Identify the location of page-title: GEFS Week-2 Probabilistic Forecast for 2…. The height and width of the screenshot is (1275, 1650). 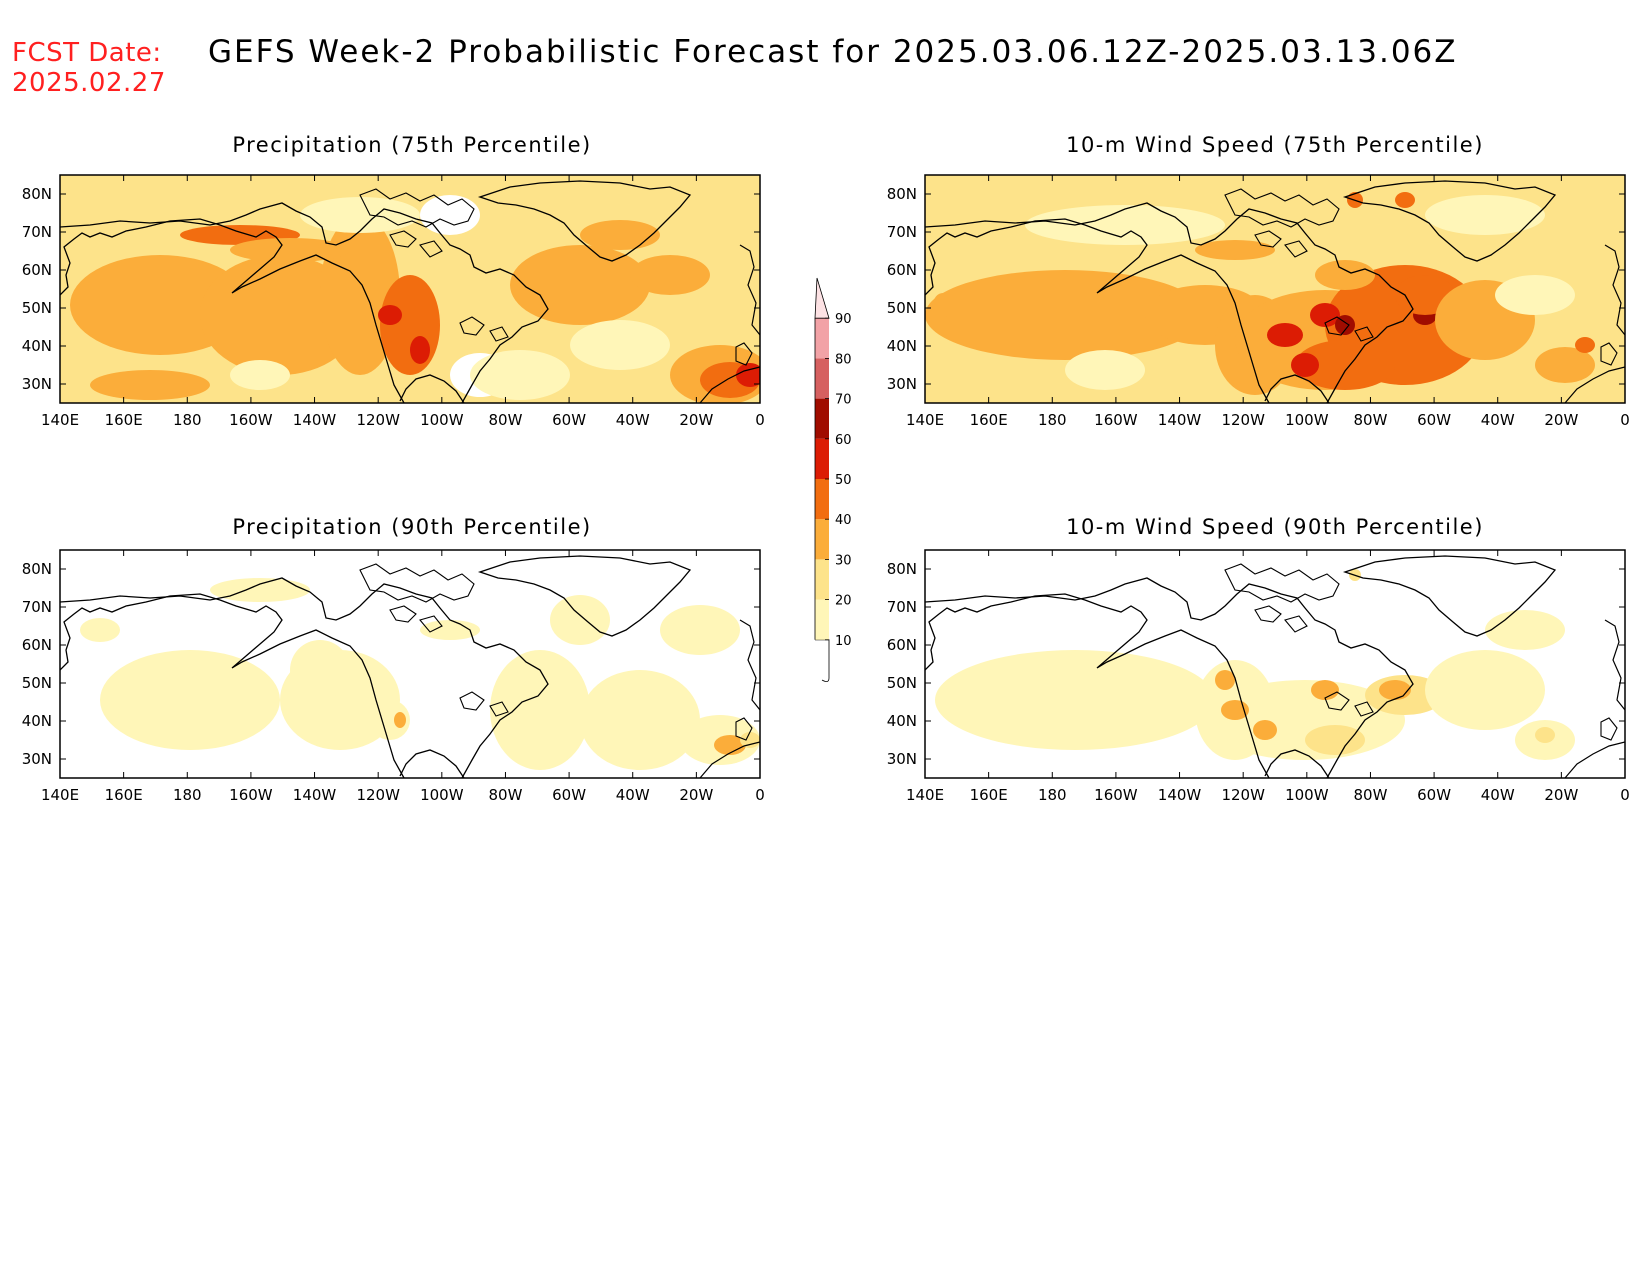
(833, 52).